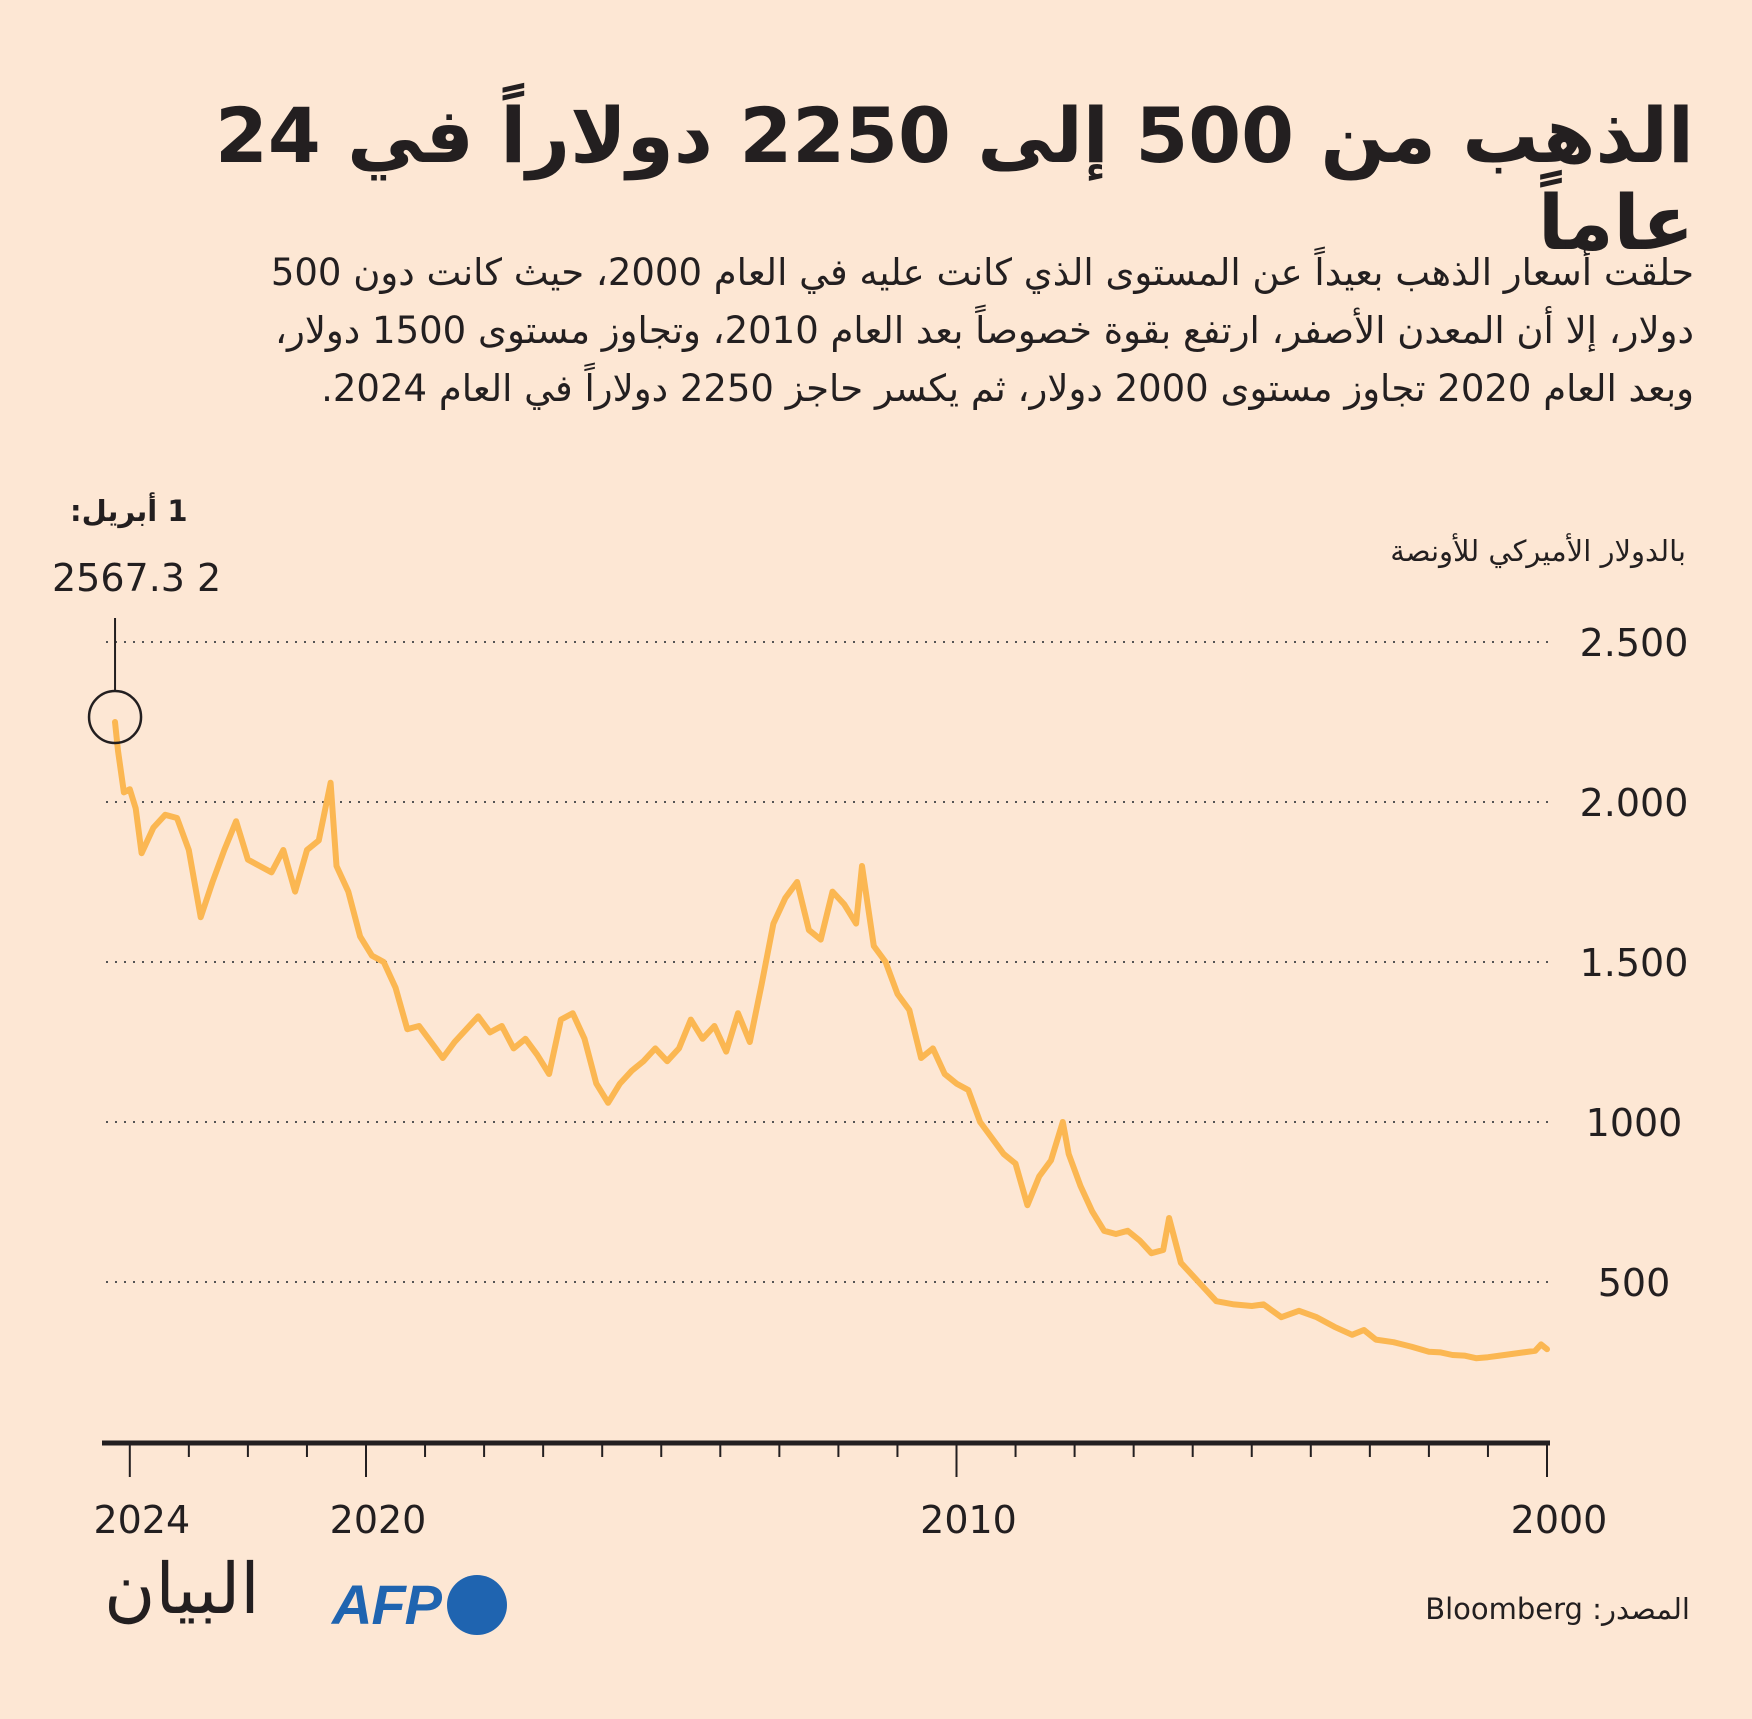 This screenshot has width=1752, height=1719. What do you see at coordinates (477, 1604) in the screenshot?
I see `afp-logo-dot` at bounding box center [477, 1604].